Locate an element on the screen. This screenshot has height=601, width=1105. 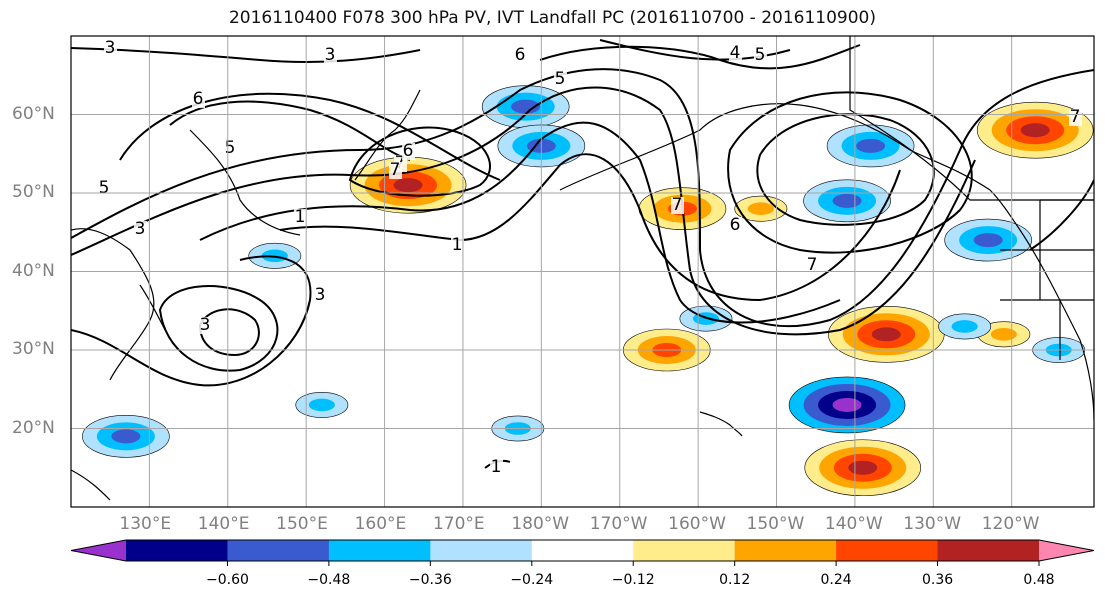
colorbar-tick-label: −0.24 is located at coordinates (532, 580).